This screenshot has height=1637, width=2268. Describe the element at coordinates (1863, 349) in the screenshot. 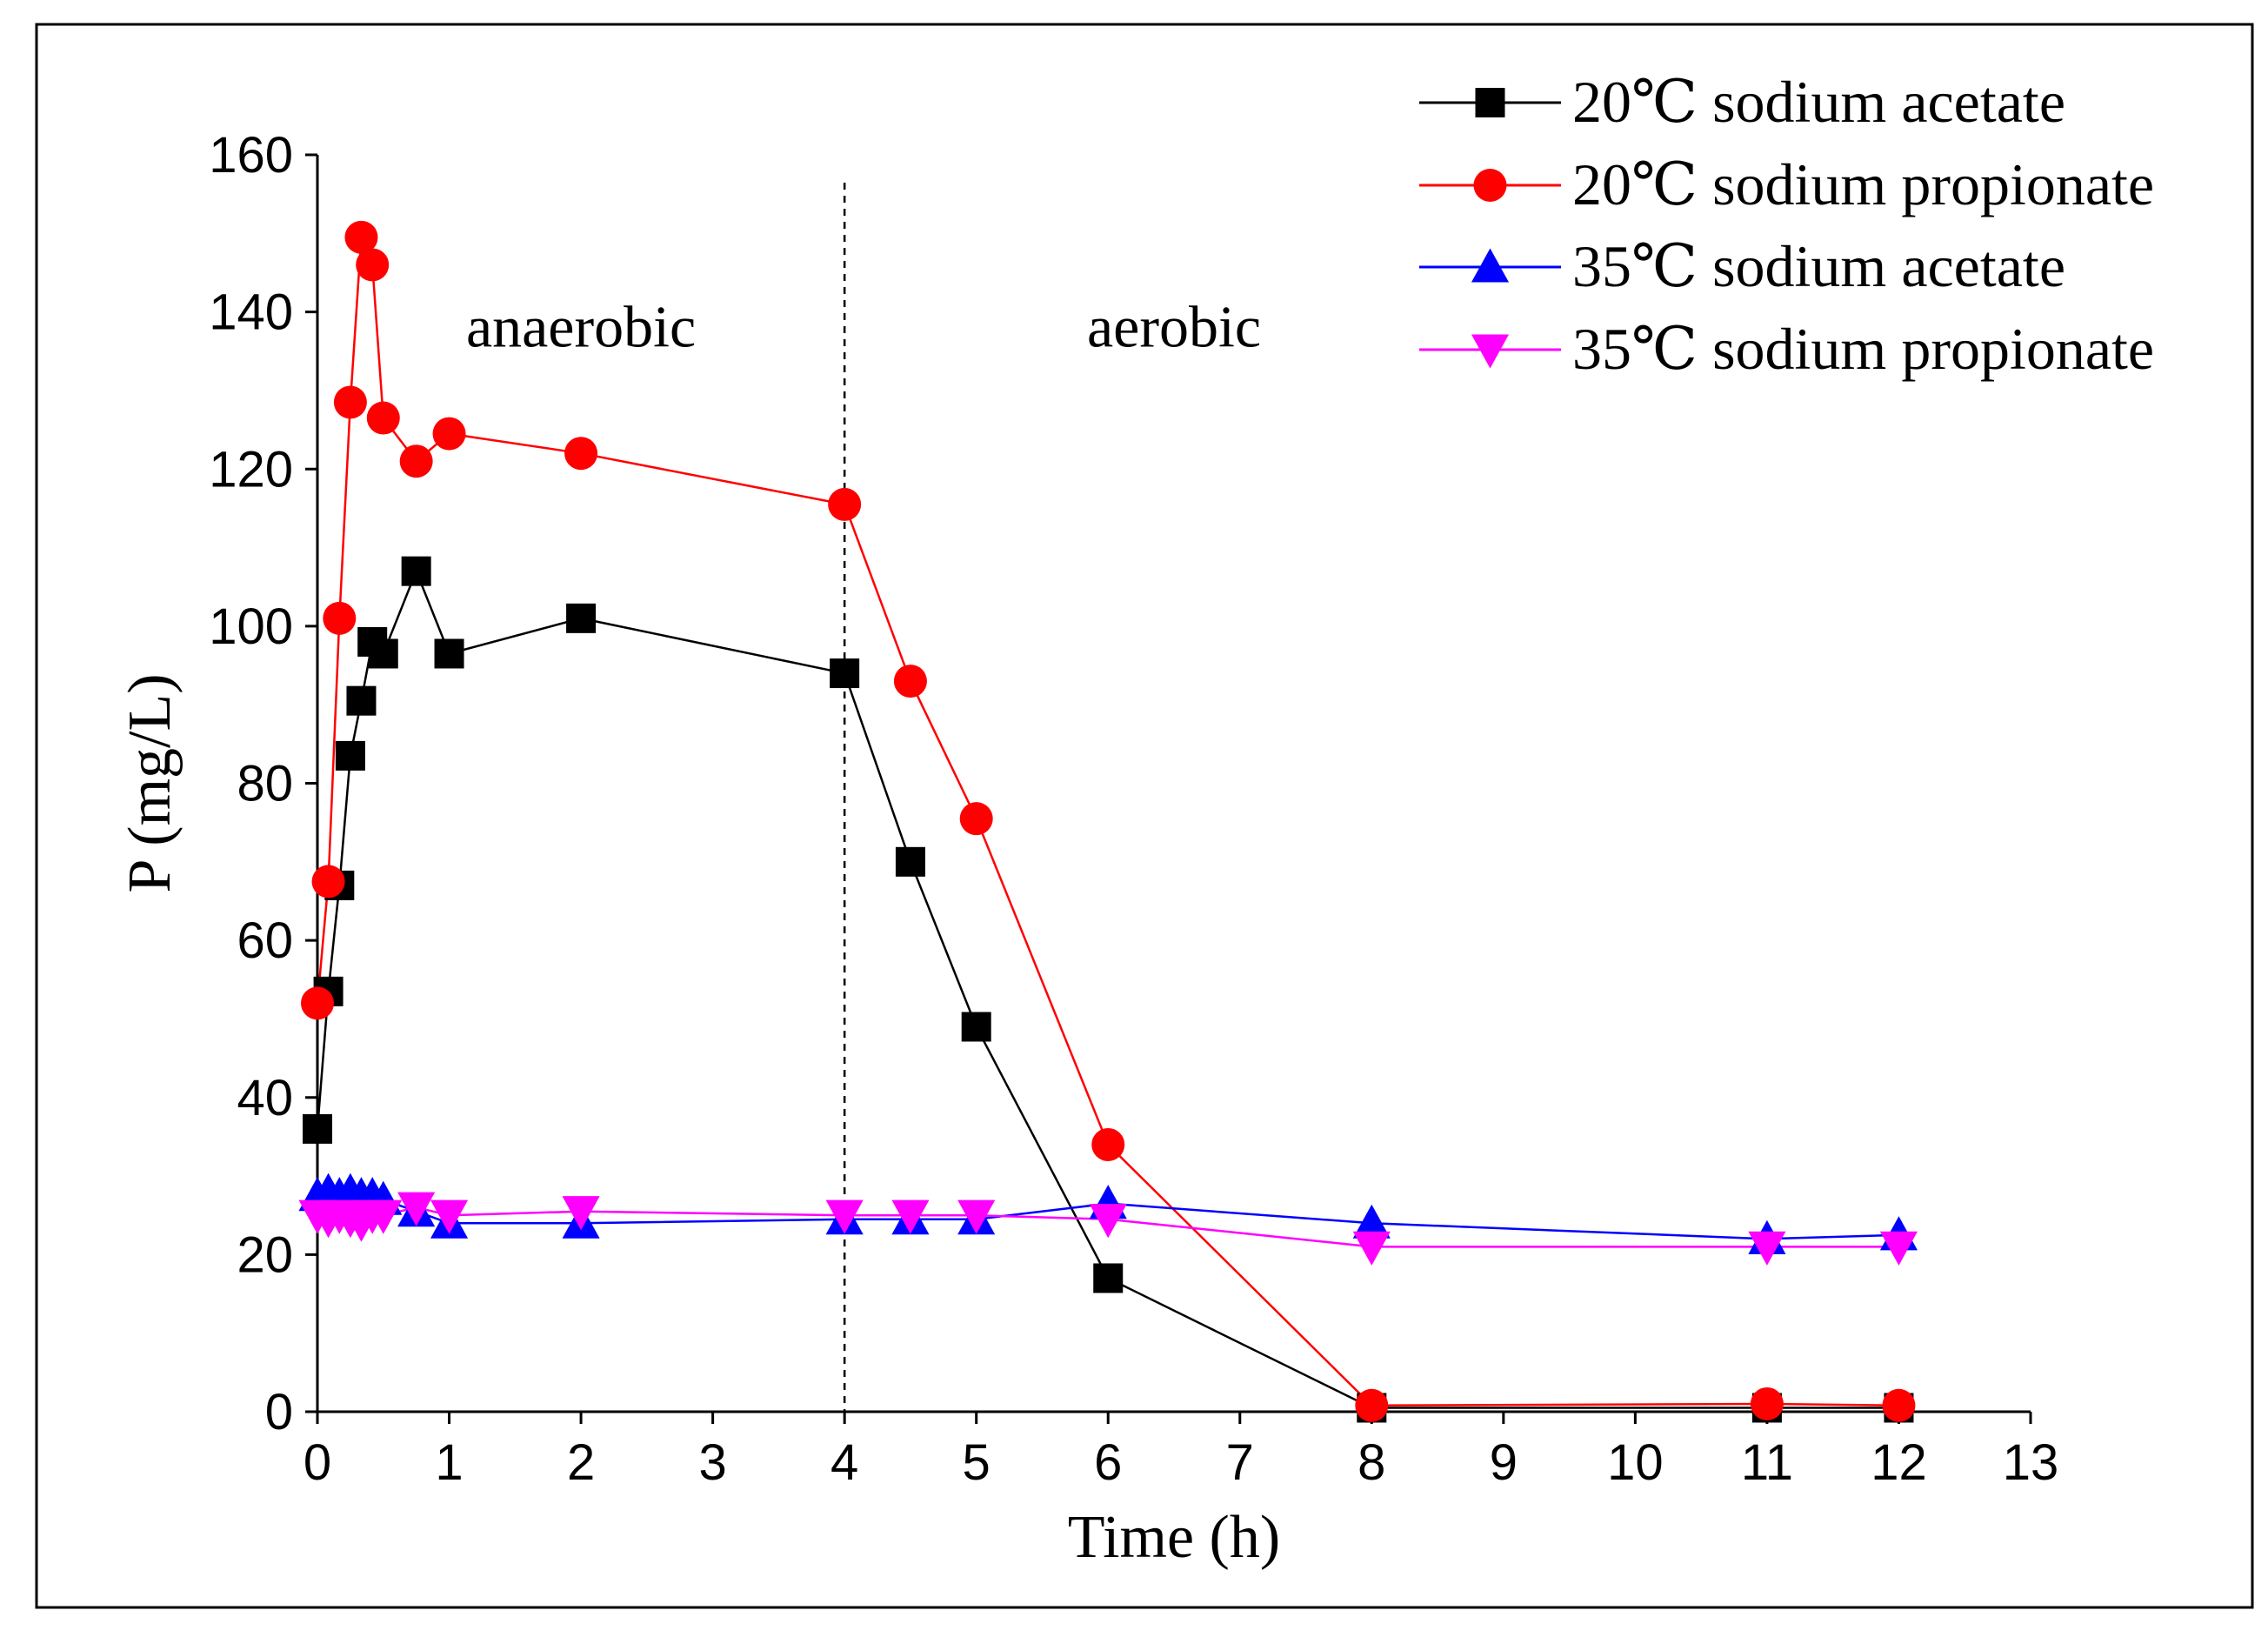

I see `legend-label-3: 35℃ sodium propionate` at that location.